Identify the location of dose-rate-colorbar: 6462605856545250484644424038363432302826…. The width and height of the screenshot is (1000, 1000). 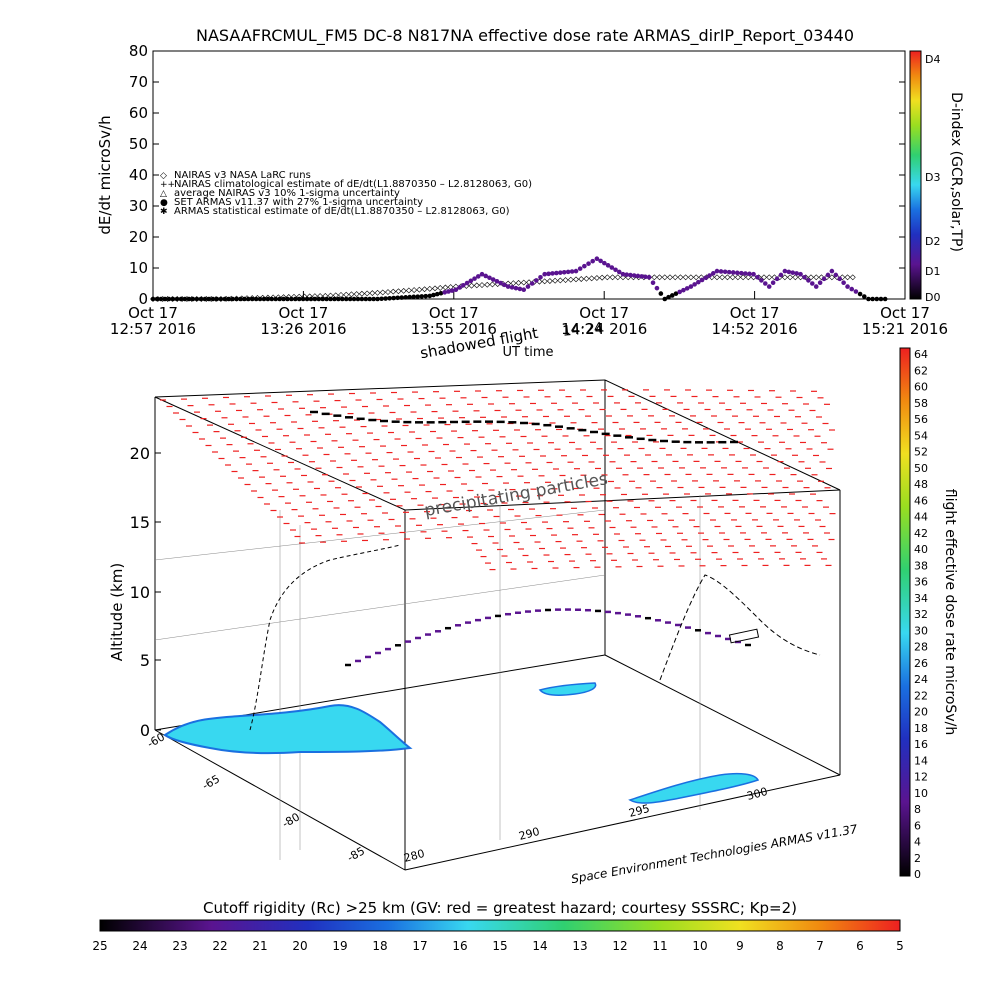
(928, 614).